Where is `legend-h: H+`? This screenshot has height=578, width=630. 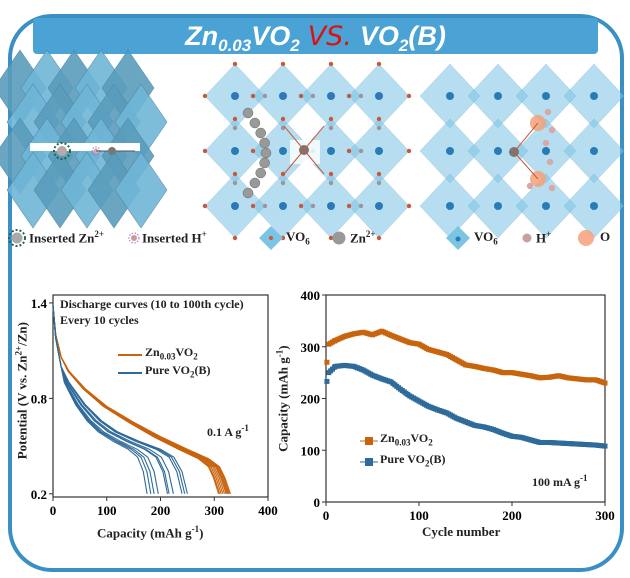
legend-h: H+ is located at coordinates (544, 237).